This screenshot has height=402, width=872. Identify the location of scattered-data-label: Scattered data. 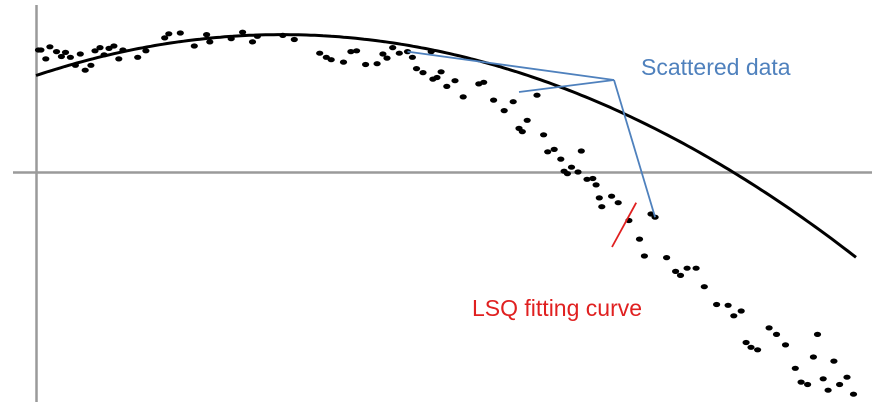
(716, 67).